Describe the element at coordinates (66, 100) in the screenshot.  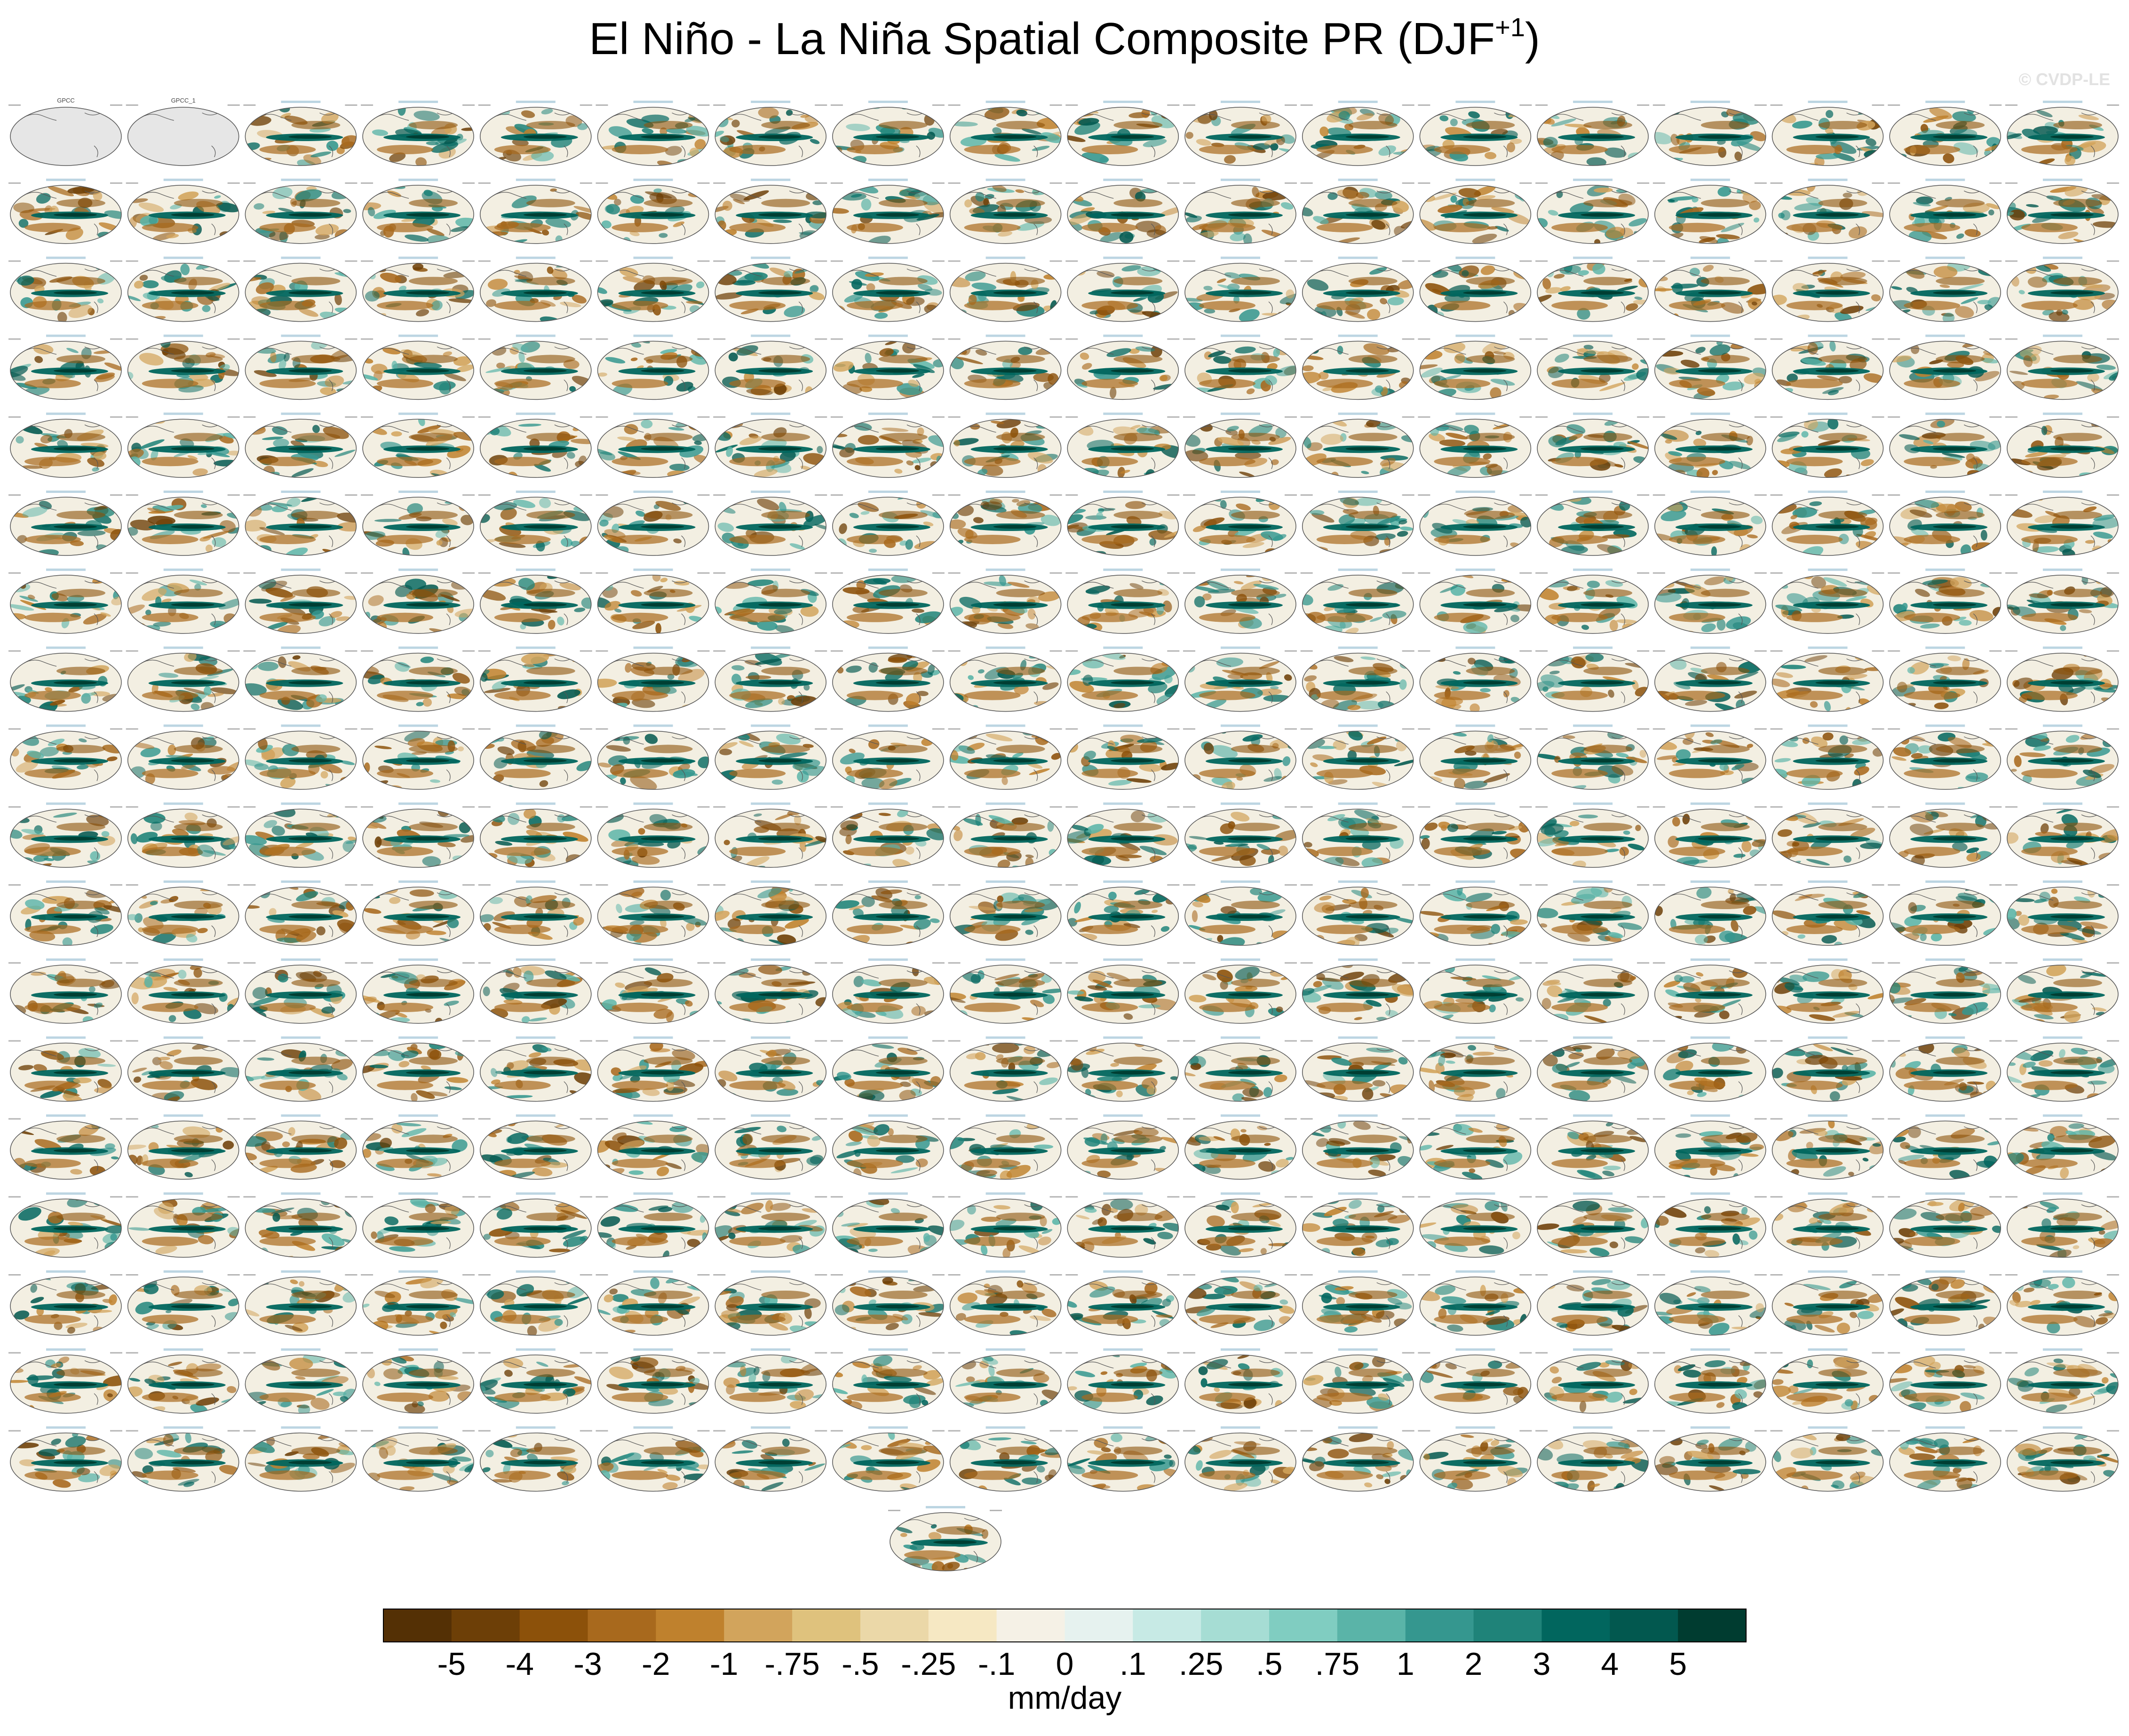
I see `panel-title: GPCC` at that location.